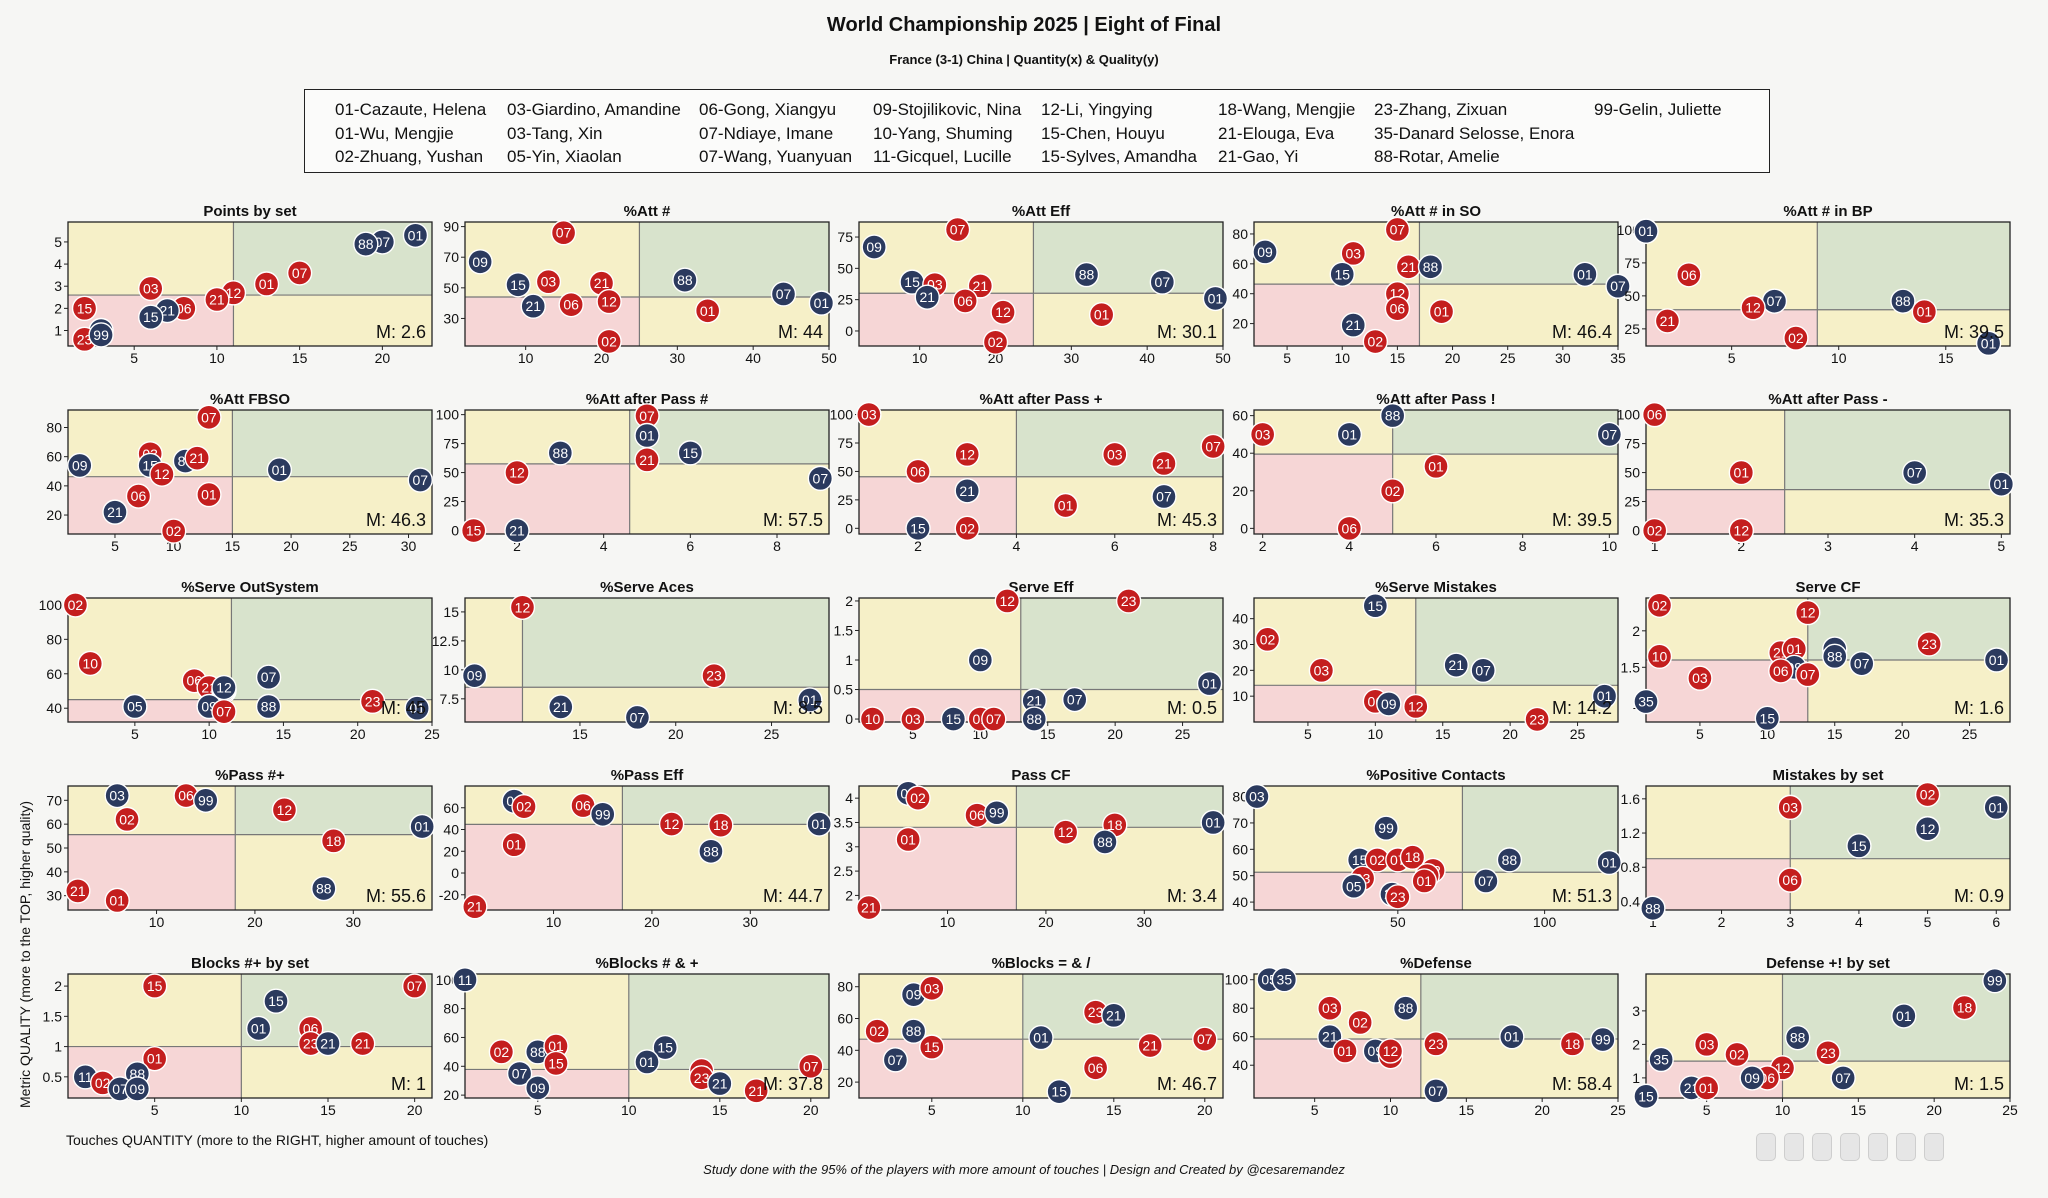 This screenshot has width=2048, height=1198. I want to click on y-tick-label: 25, so click(1632, 502).